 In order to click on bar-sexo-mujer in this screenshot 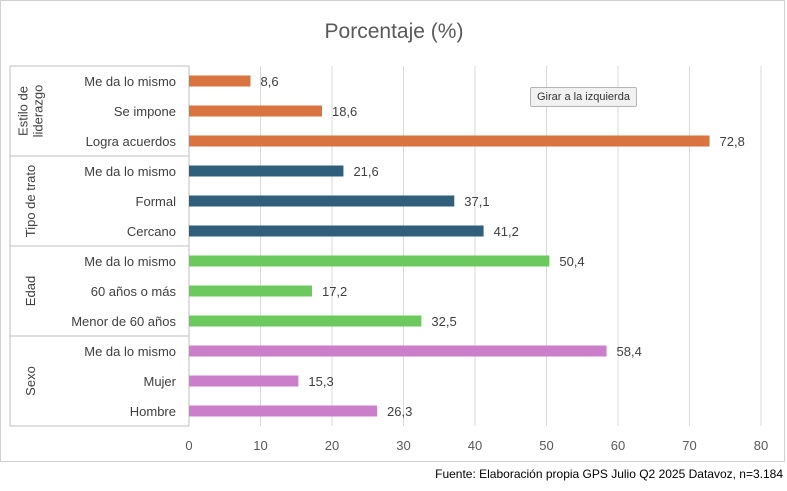, I will do `click(244, 381)`.